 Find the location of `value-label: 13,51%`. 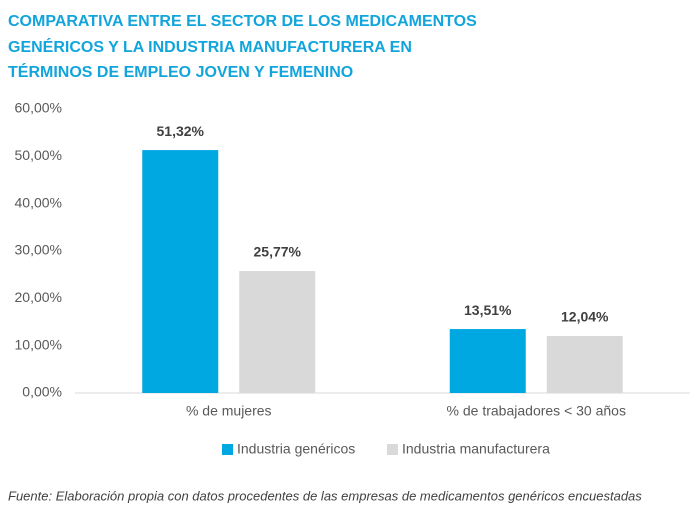

value-label: 13,51% is located at coordinates (488, 310).